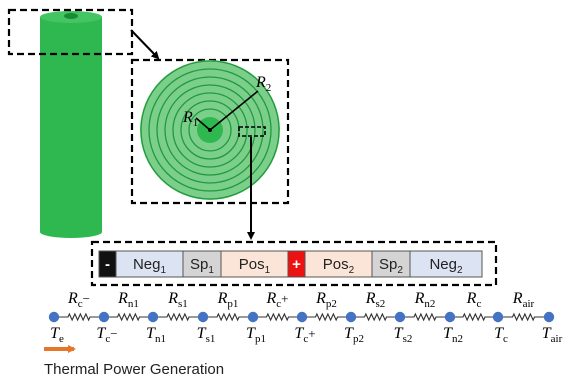 The width and height of the screenshot is (571, 385). I want to click on resistor-label: Rs2, so click(375, 300).